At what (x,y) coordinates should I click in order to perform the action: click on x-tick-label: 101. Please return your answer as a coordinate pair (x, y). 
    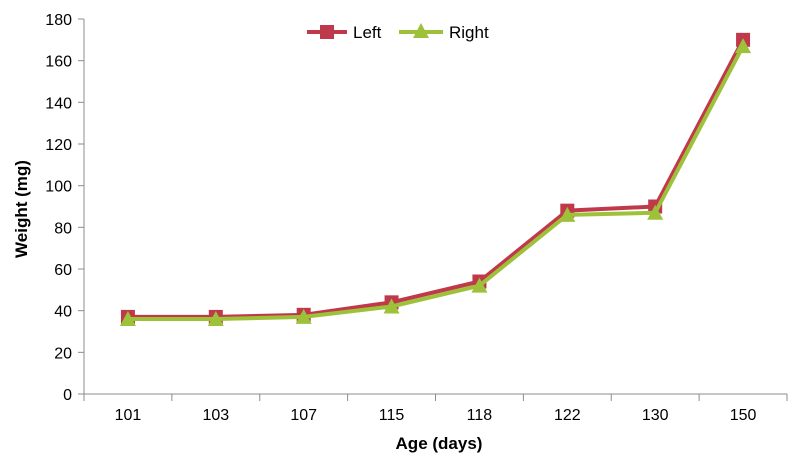
    Looking at the image, I should click on (128, 415).